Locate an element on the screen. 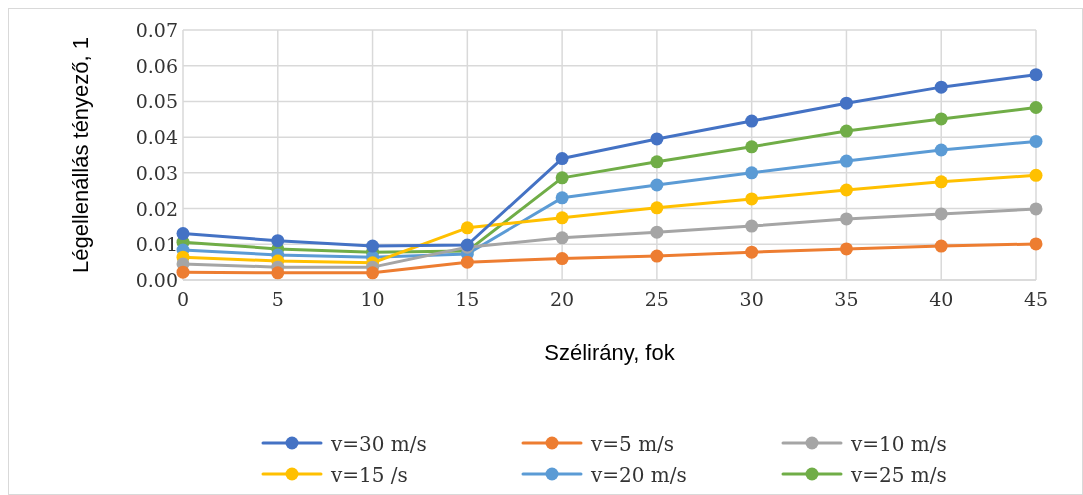  y-axis-title: Légellenállás tényező, 1 is located at coordinates (80, 155).